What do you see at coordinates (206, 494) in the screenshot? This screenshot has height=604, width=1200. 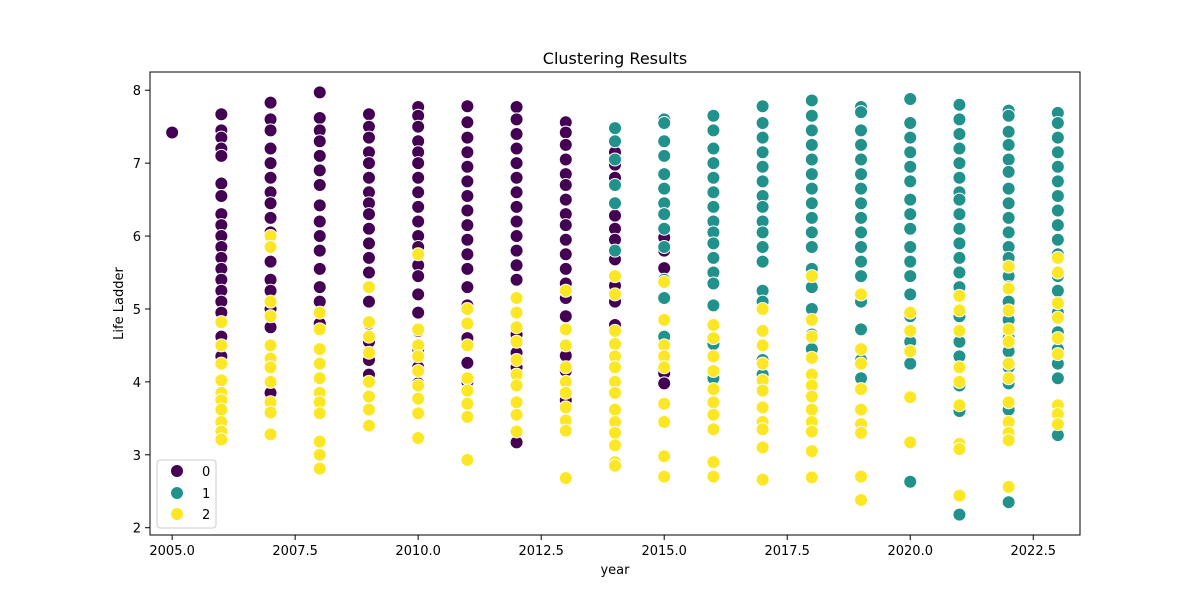 I see `legend-label-1: 1` at bounding box center [206, 494].